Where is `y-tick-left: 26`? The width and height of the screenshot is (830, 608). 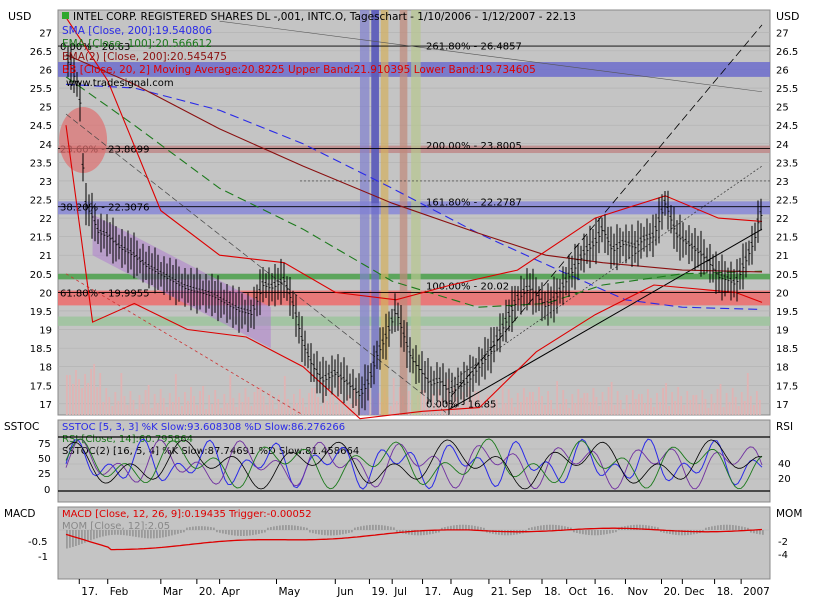 y-tick-left: 26 is located at coordinates (45, 70).